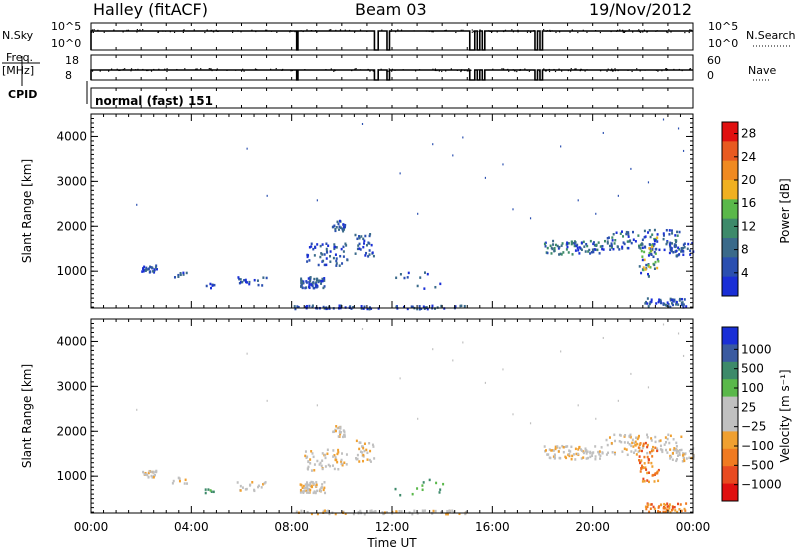 The image size is (800, 554). Describe the element at coordinates (18, 70) in the screenshot. I see `freq-unit: [MHz]` at that location.